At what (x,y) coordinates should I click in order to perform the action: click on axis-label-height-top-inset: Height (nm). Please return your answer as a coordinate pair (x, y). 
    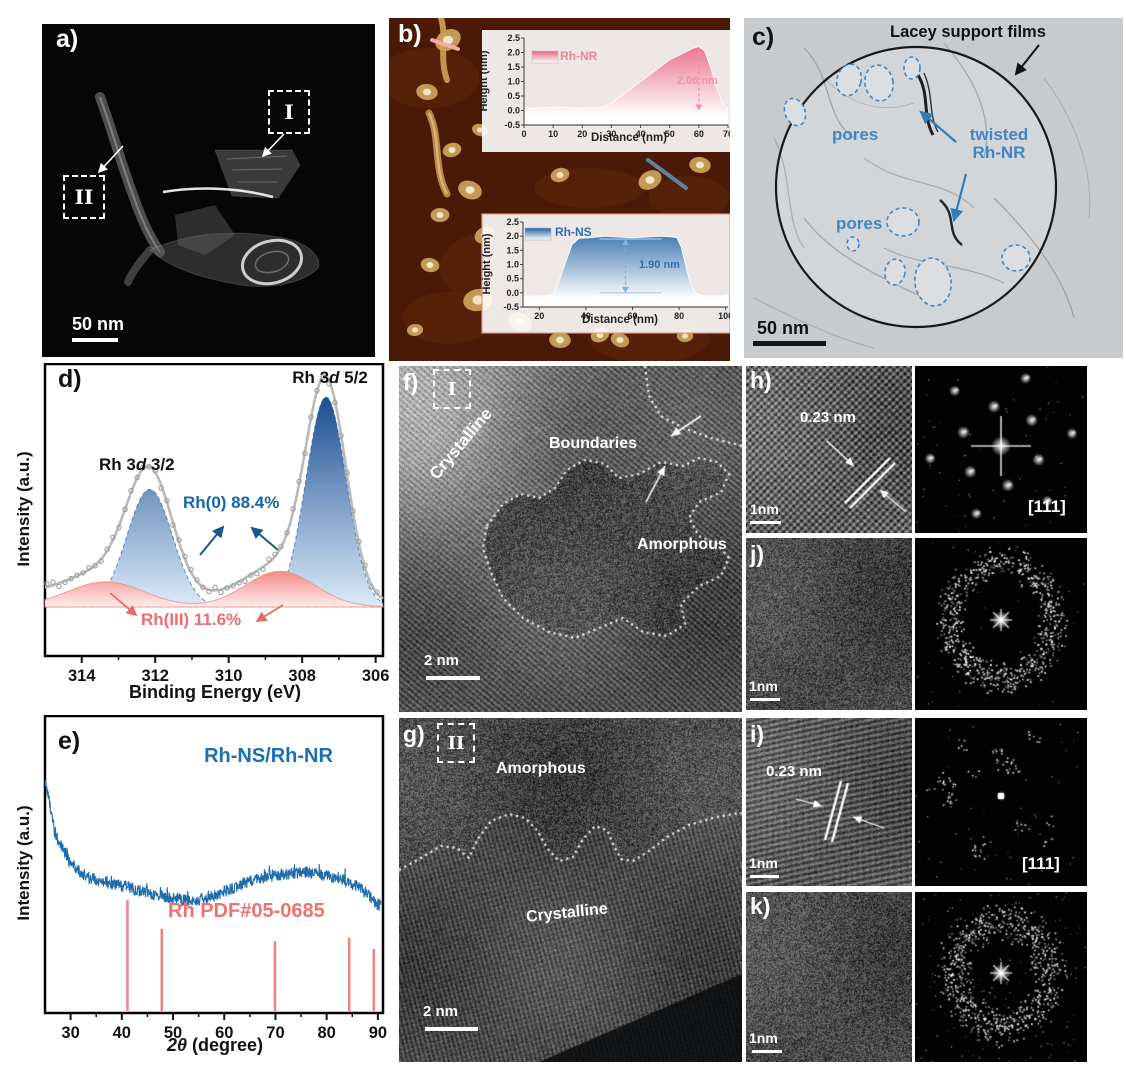
    Looking at the image, I should click on (484, 81).